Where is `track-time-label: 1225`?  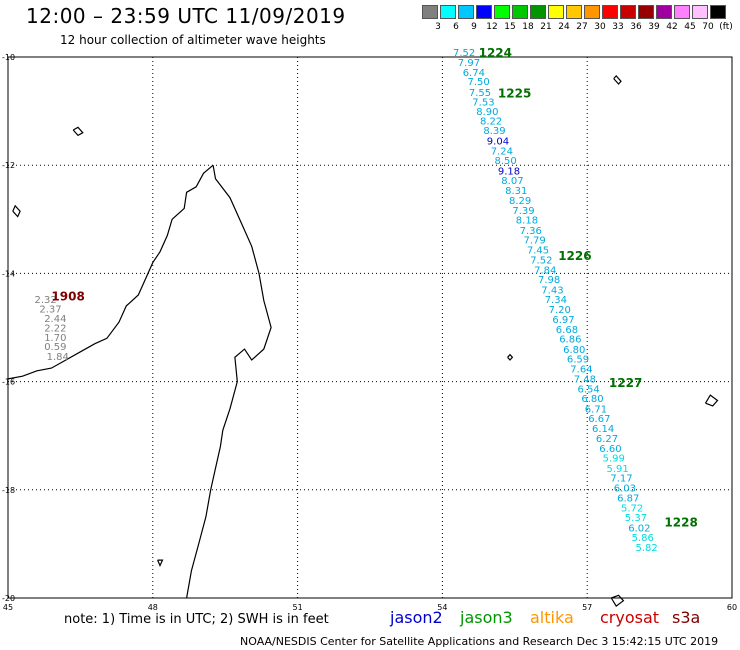 track-time-label: 1225 is located at coordinates (514, 94).